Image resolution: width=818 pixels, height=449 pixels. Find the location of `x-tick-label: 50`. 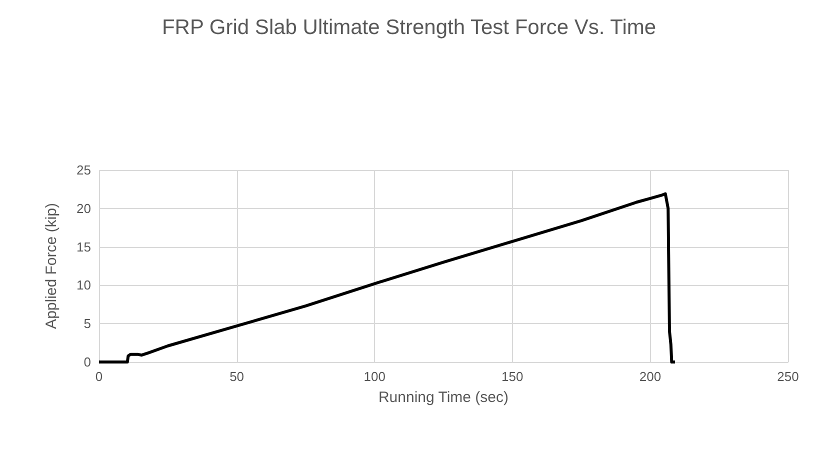

x-tick-label: 50 is located at coordinates (237, 376).